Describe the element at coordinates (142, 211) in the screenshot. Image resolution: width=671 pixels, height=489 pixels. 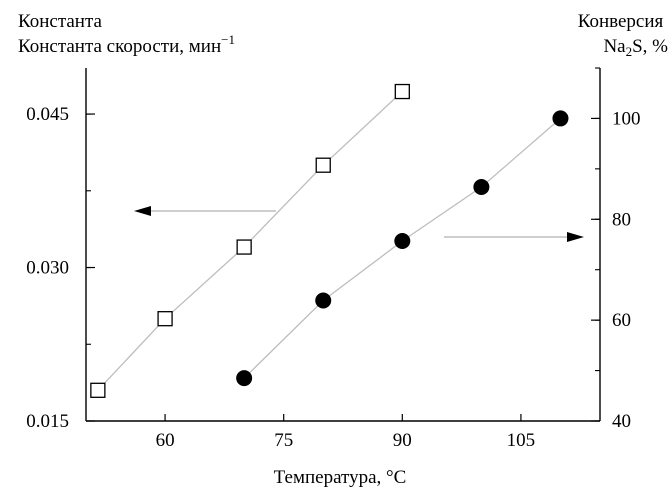
I see `left-arrow-head` at that location.